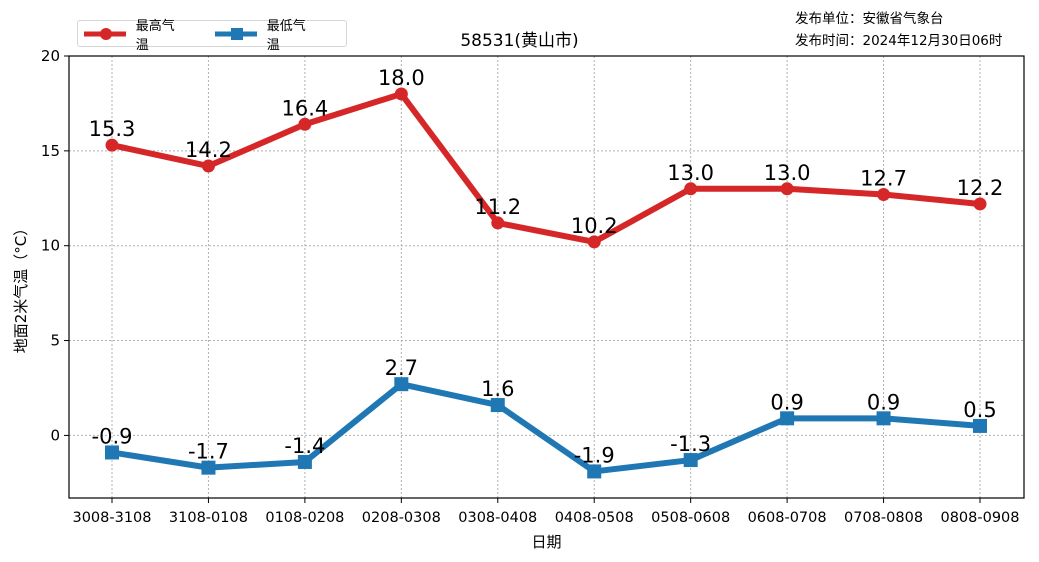 The height and width of the screenshot is (562, 1039). I want to click on x-tick-label: 0508-0608, so click(690, 518).